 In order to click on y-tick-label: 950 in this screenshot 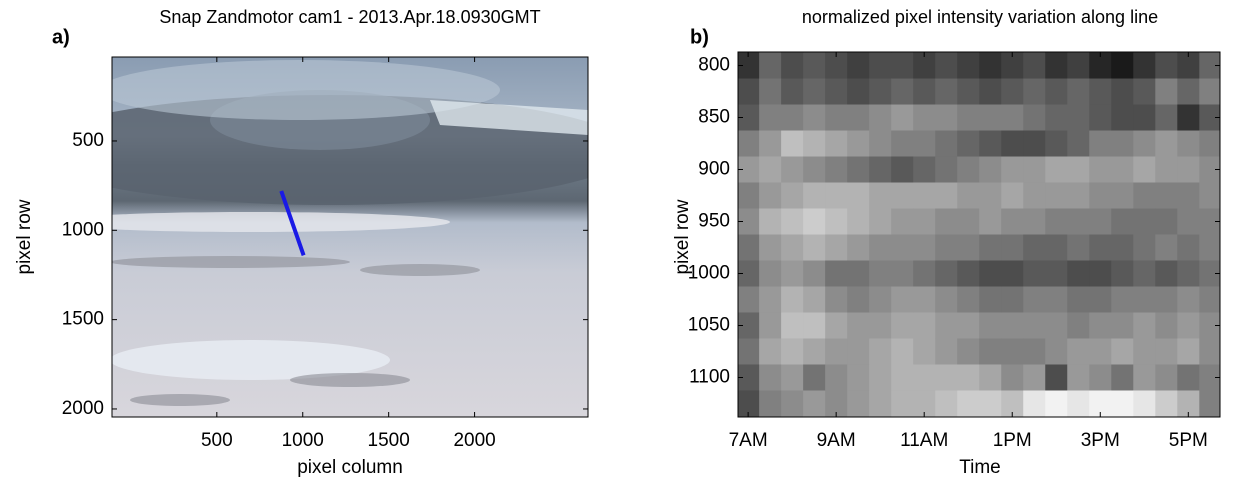, I will do `click(714, 221)`.